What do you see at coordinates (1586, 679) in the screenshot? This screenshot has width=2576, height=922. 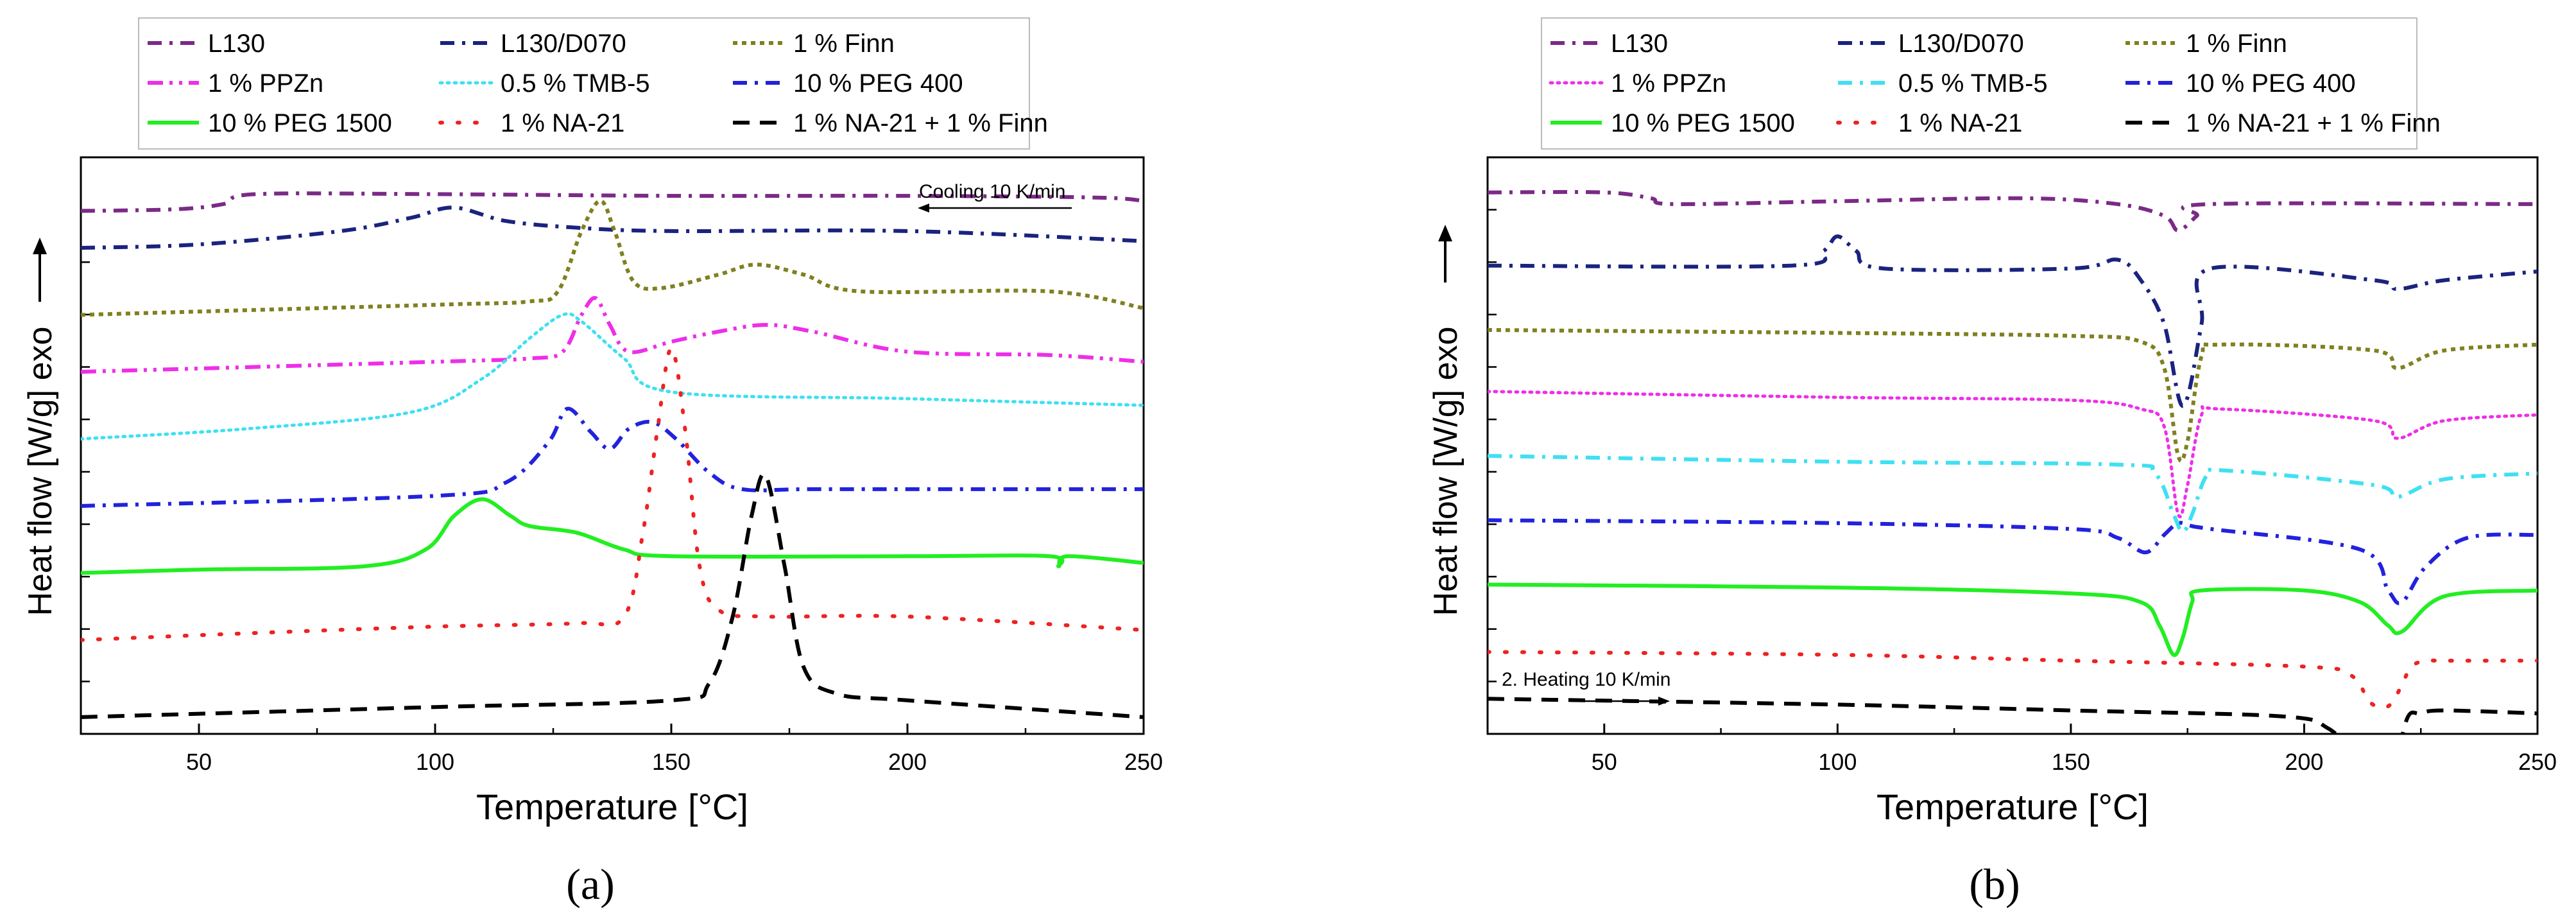 I see `annotation-b: 2. Heating 10 K/min` at bounding box center [1586, 679].